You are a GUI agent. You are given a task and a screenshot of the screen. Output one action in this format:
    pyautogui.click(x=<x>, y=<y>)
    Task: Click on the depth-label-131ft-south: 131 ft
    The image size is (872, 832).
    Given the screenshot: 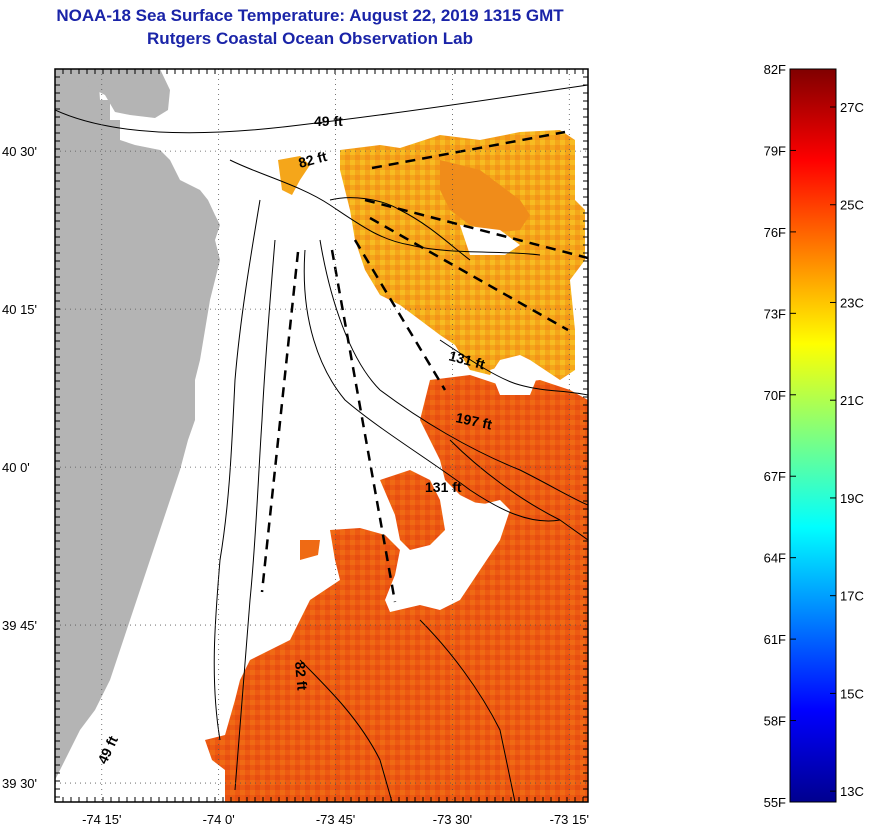 What is the action you would take?
    pyautogui.click(x=443, y=487)
    